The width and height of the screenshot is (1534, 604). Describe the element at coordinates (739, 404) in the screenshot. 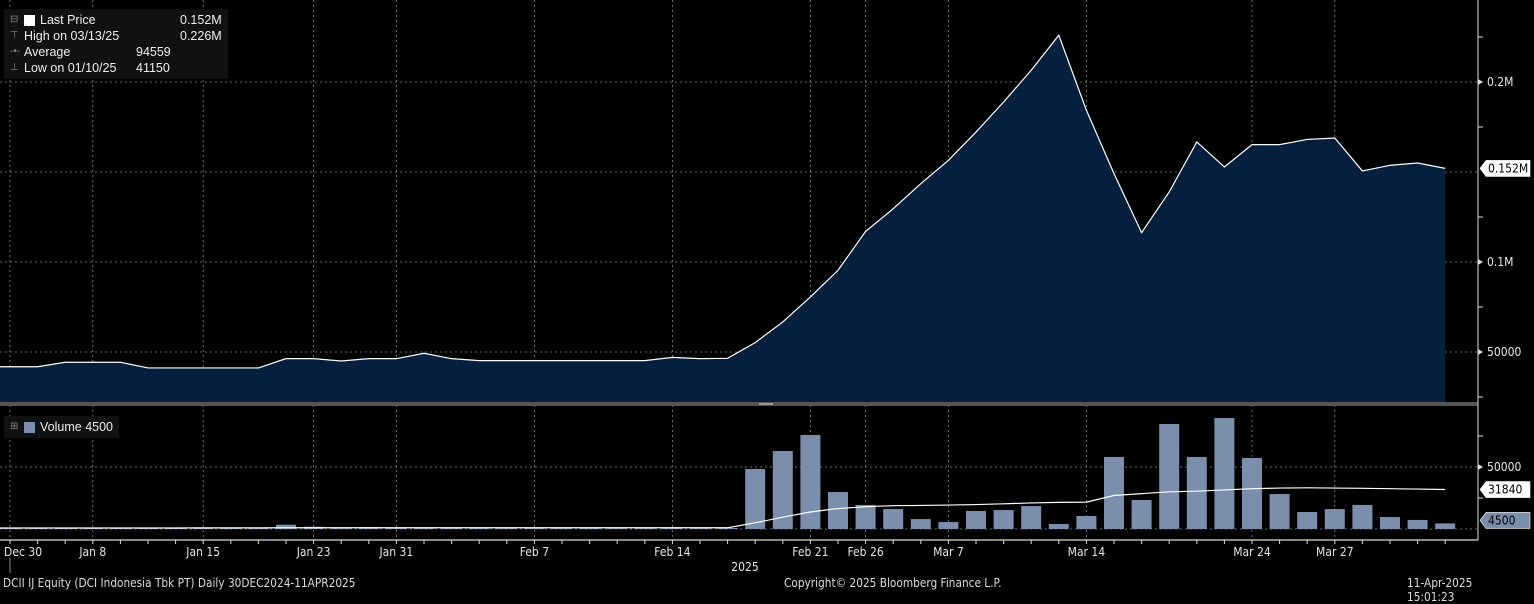

I see `panel-divider` at that location.